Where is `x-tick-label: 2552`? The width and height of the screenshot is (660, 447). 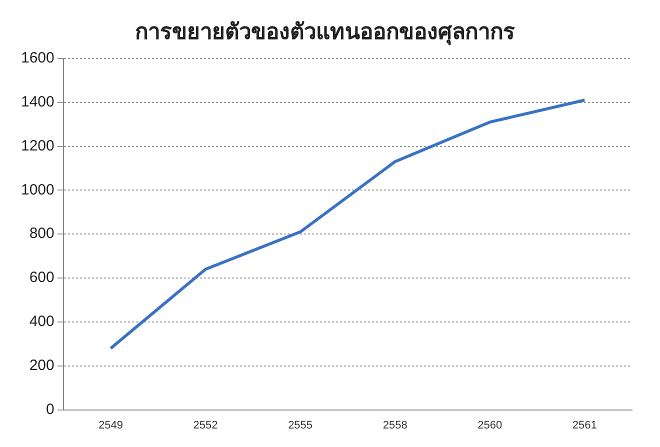
x-tick-label: 2552 is located at coordinates (205, 425).